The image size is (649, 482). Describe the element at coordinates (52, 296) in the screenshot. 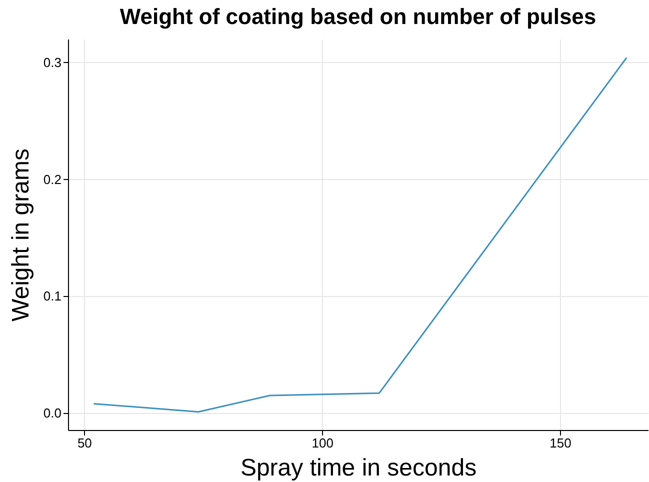

I see `y-tick-label: 0.1` at that location.